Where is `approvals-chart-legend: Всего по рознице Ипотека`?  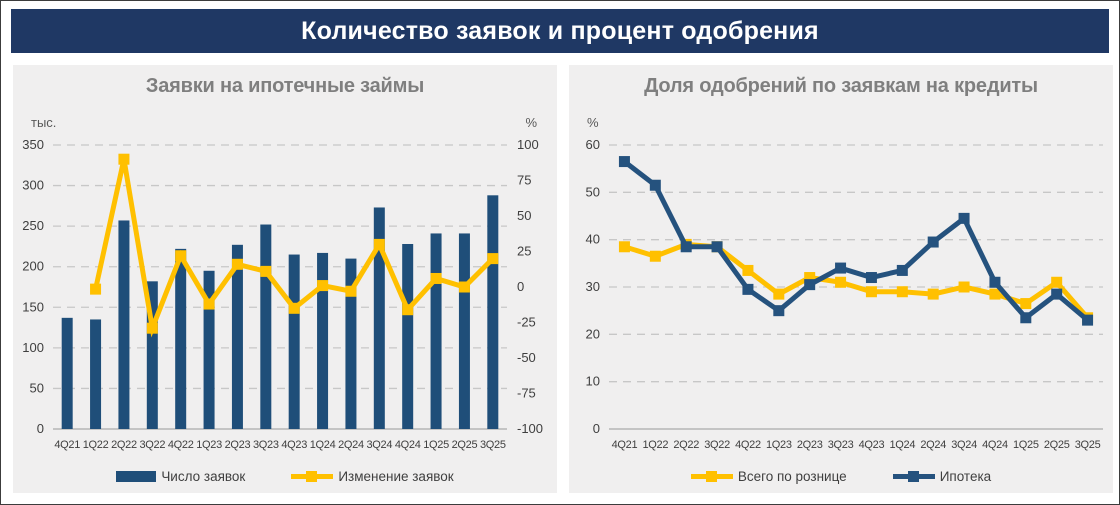
approvals-chart-legend: Всего по рознице Ипотека is located at coordinates (841, 476).